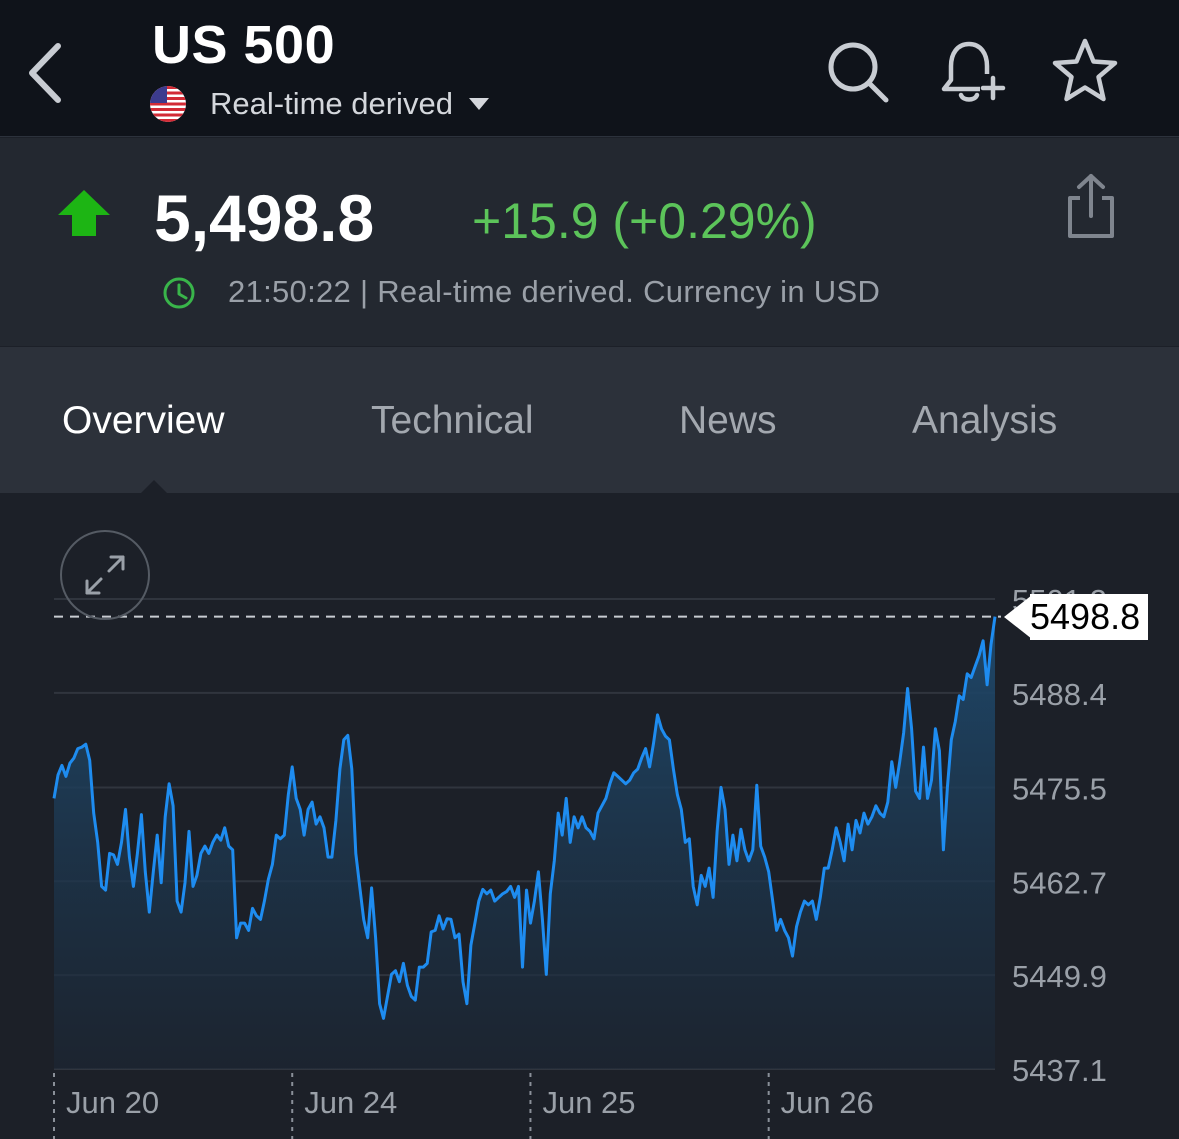  I want to click on price-tag-pointer, so click(1018, 616).